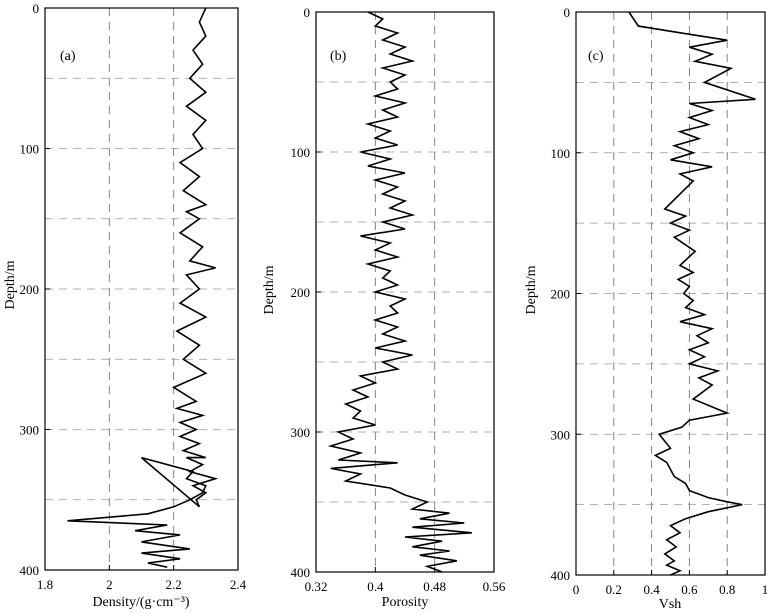 This screenshot has height=614, width=767. I want to click on panel-c-yticks: 0 100 200 300 400, so click(566, 294).